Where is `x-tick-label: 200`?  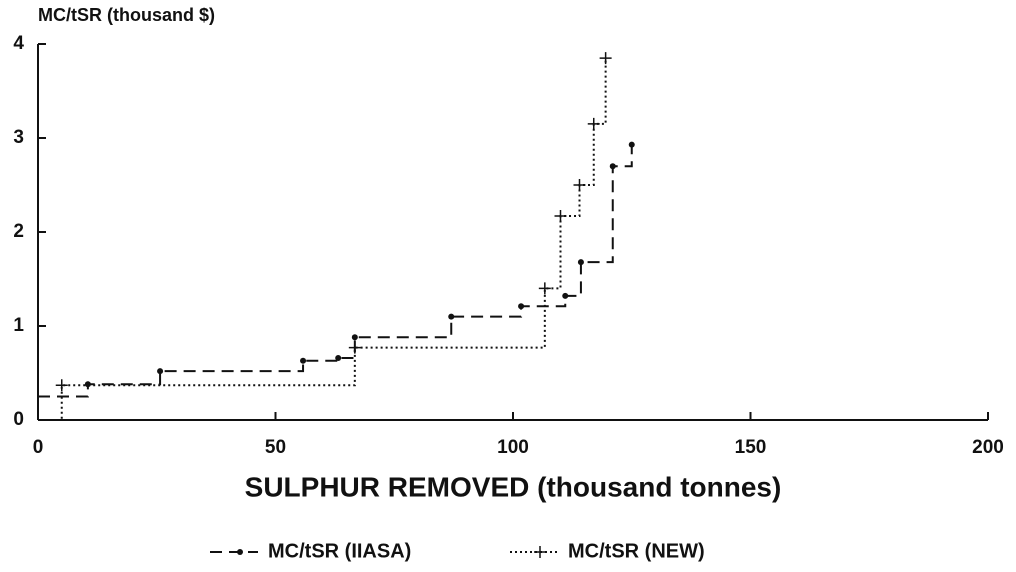 x-tick-label: 200 is located at coordinates (988, 447).